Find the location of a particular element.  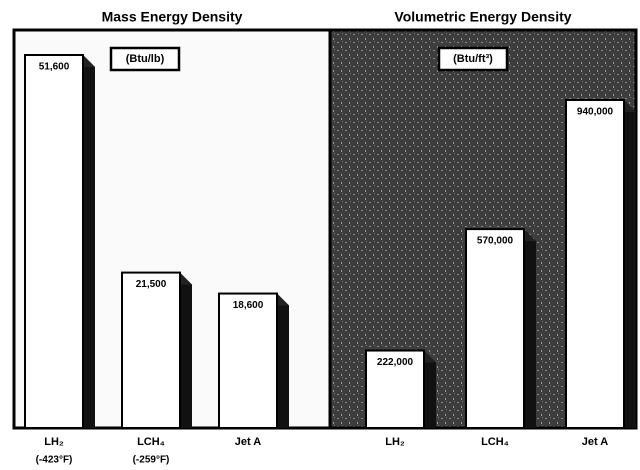

value-label: 51,600 is located at coordinates (54, 67).